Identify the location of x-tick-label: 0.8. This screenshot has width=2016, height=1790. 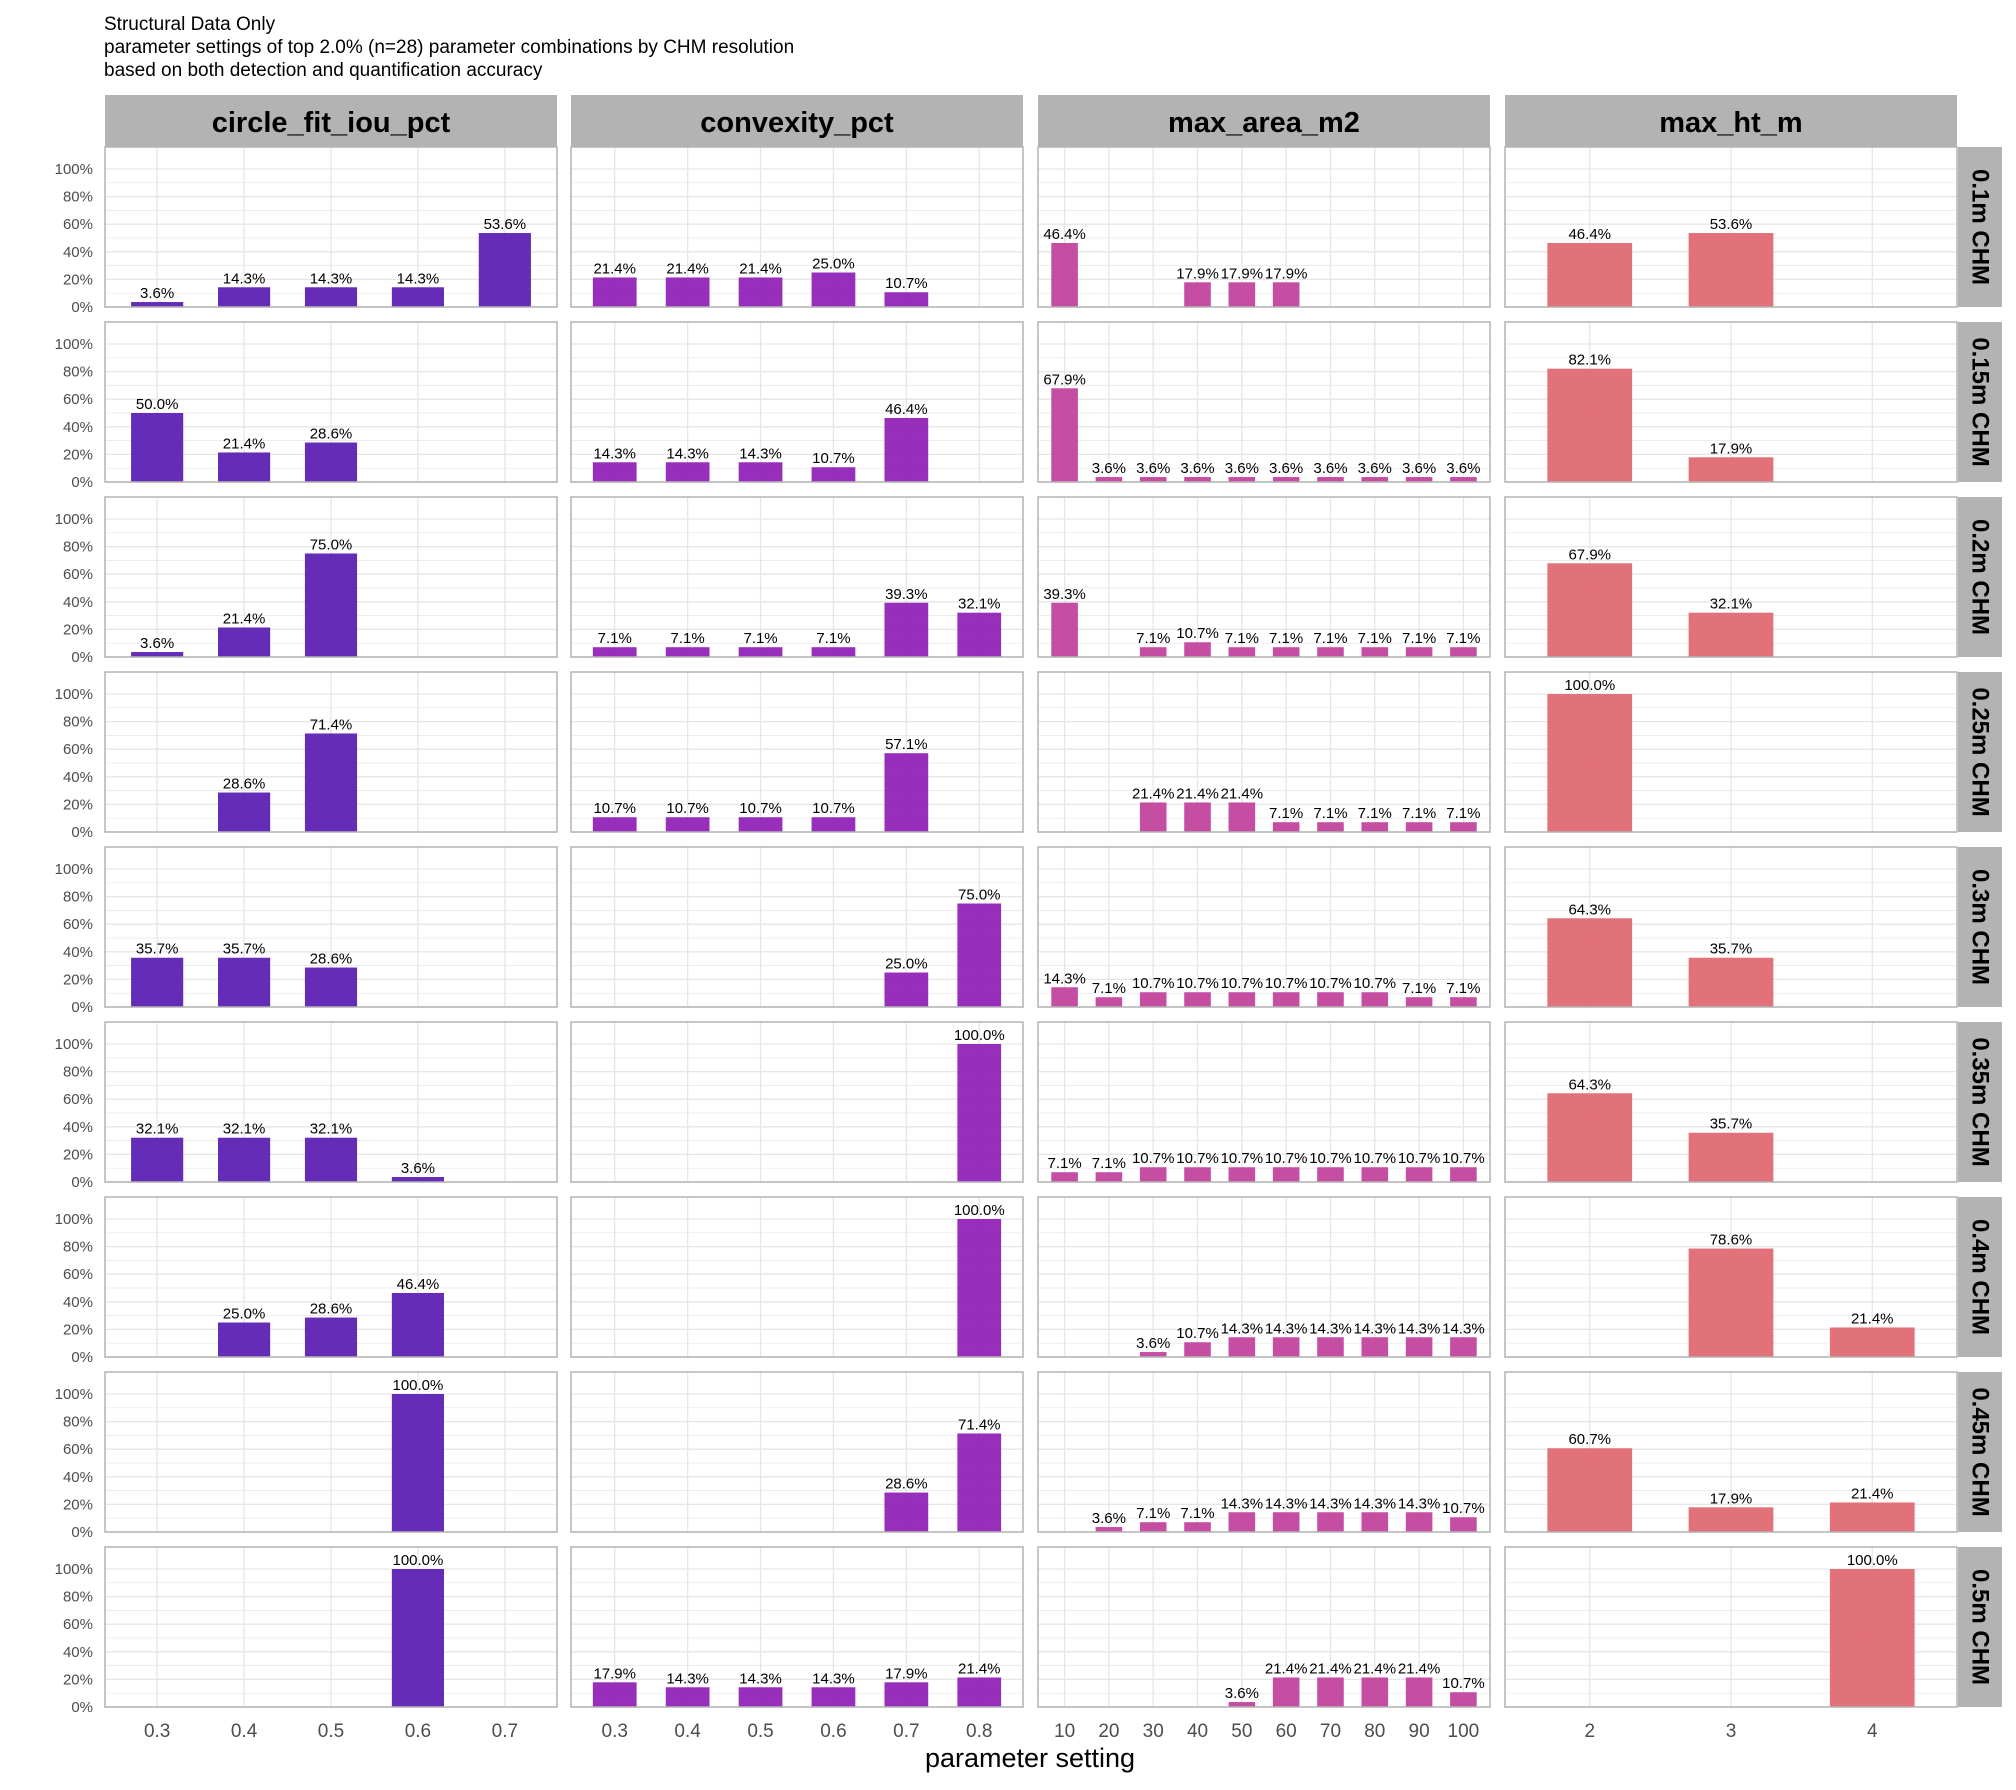
(979, 1731).